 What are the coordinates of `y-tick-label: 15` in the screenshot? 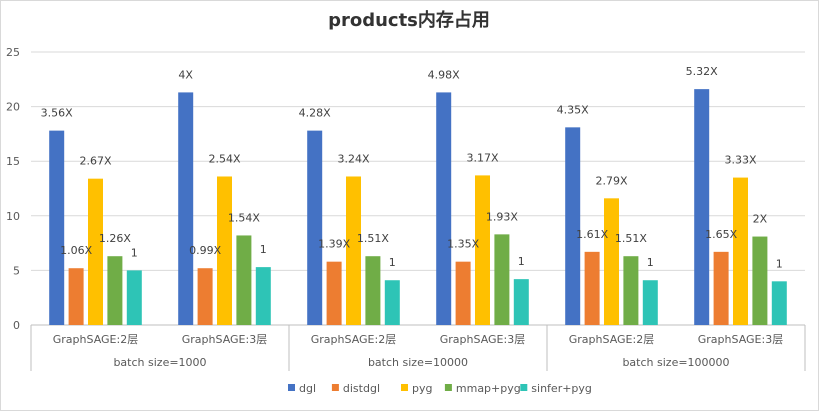 It's located at (13, 161).